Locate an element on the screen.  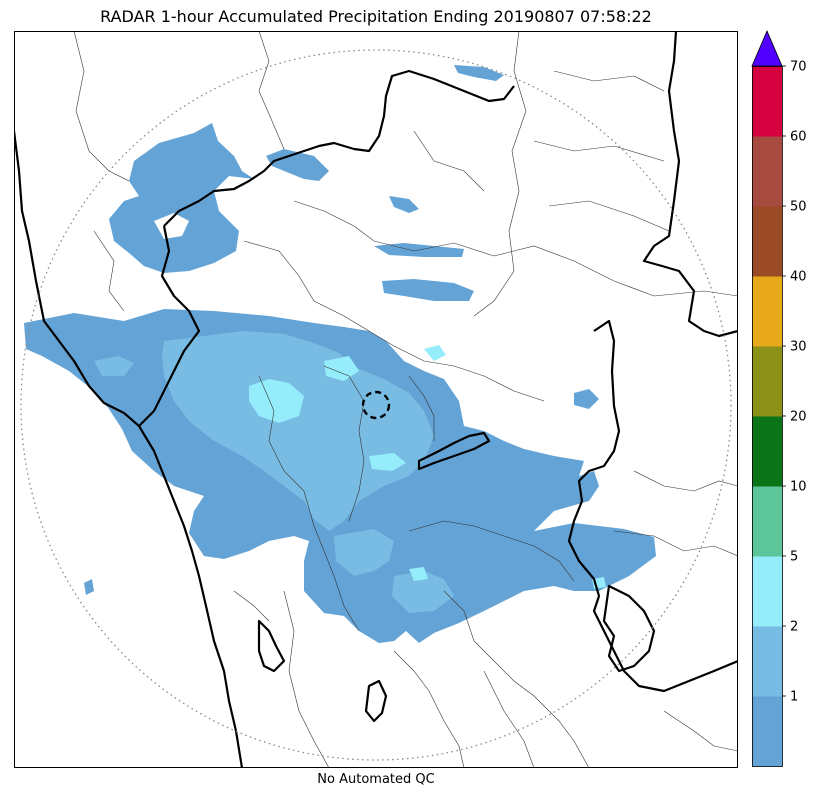
colorbar-tick-label: 5 is located at coordinates (794, 557).